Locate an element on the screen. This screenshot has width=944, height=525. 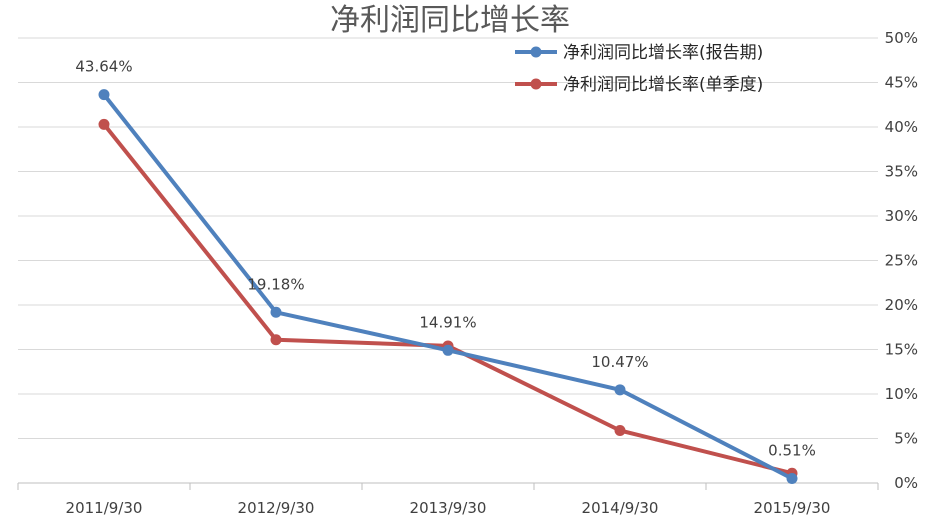
y-tick-label: 50% is located at coordinates (901, 38).